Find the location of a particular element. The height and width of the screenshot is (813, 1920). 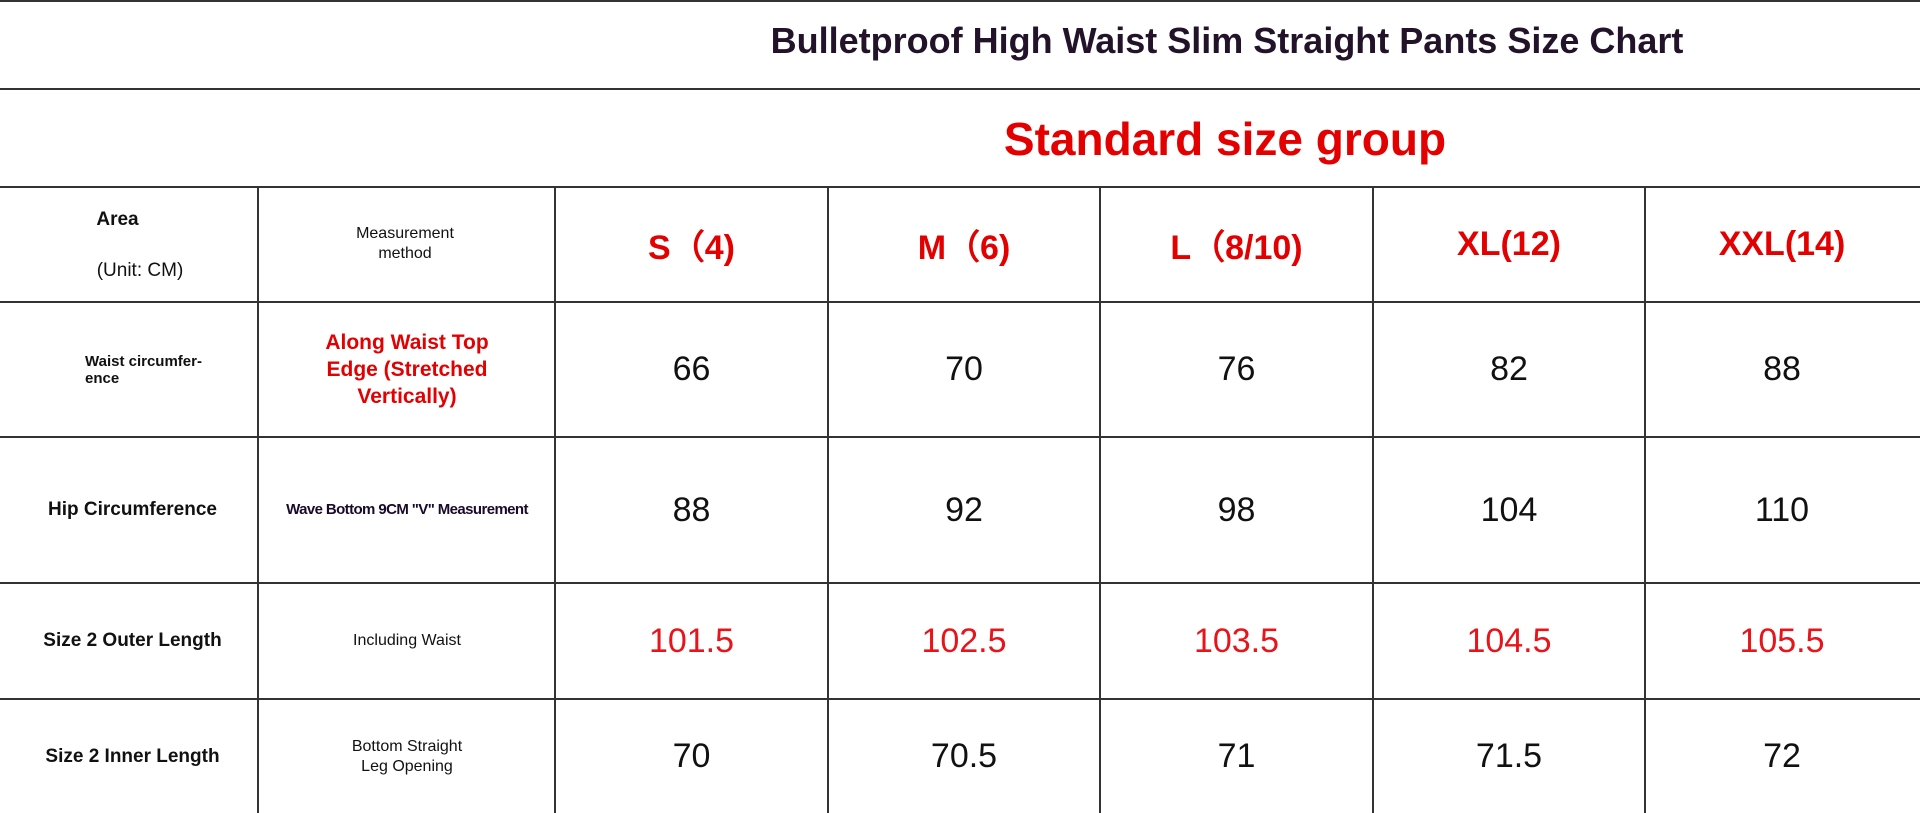

size-value: 66 is located at coordinates (691, 369).